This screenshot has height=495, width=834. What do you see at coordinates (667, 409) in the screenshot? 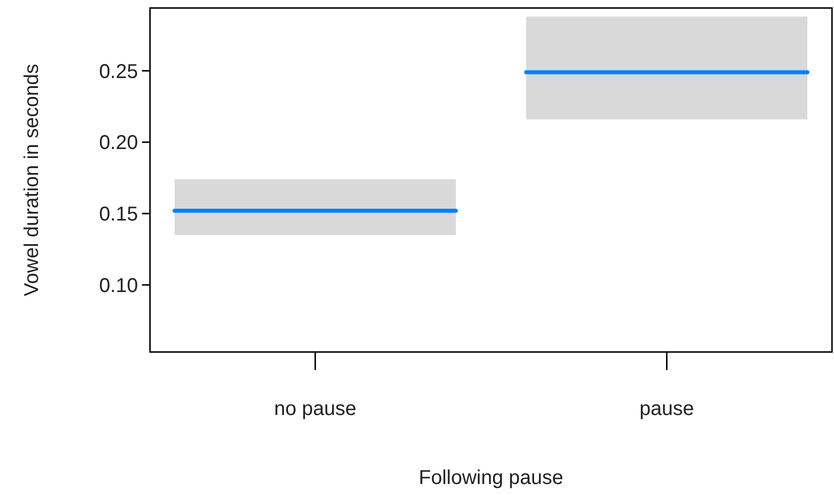
I see `x-tick-label: pause` at bounding box center [667, 409].